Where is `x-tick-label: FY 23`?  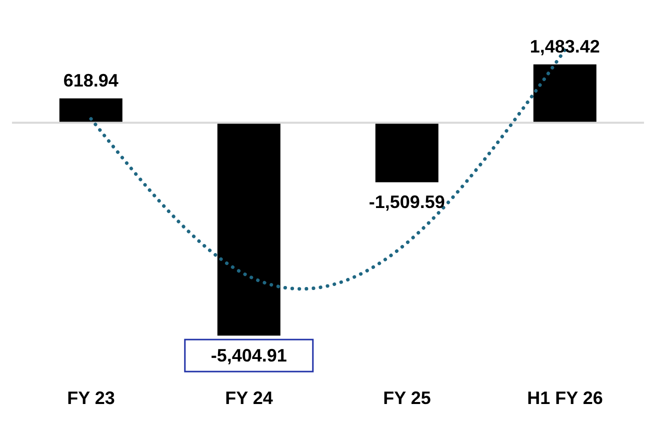
x-tick-label: FY 23 is located at coordinates (91, 398).